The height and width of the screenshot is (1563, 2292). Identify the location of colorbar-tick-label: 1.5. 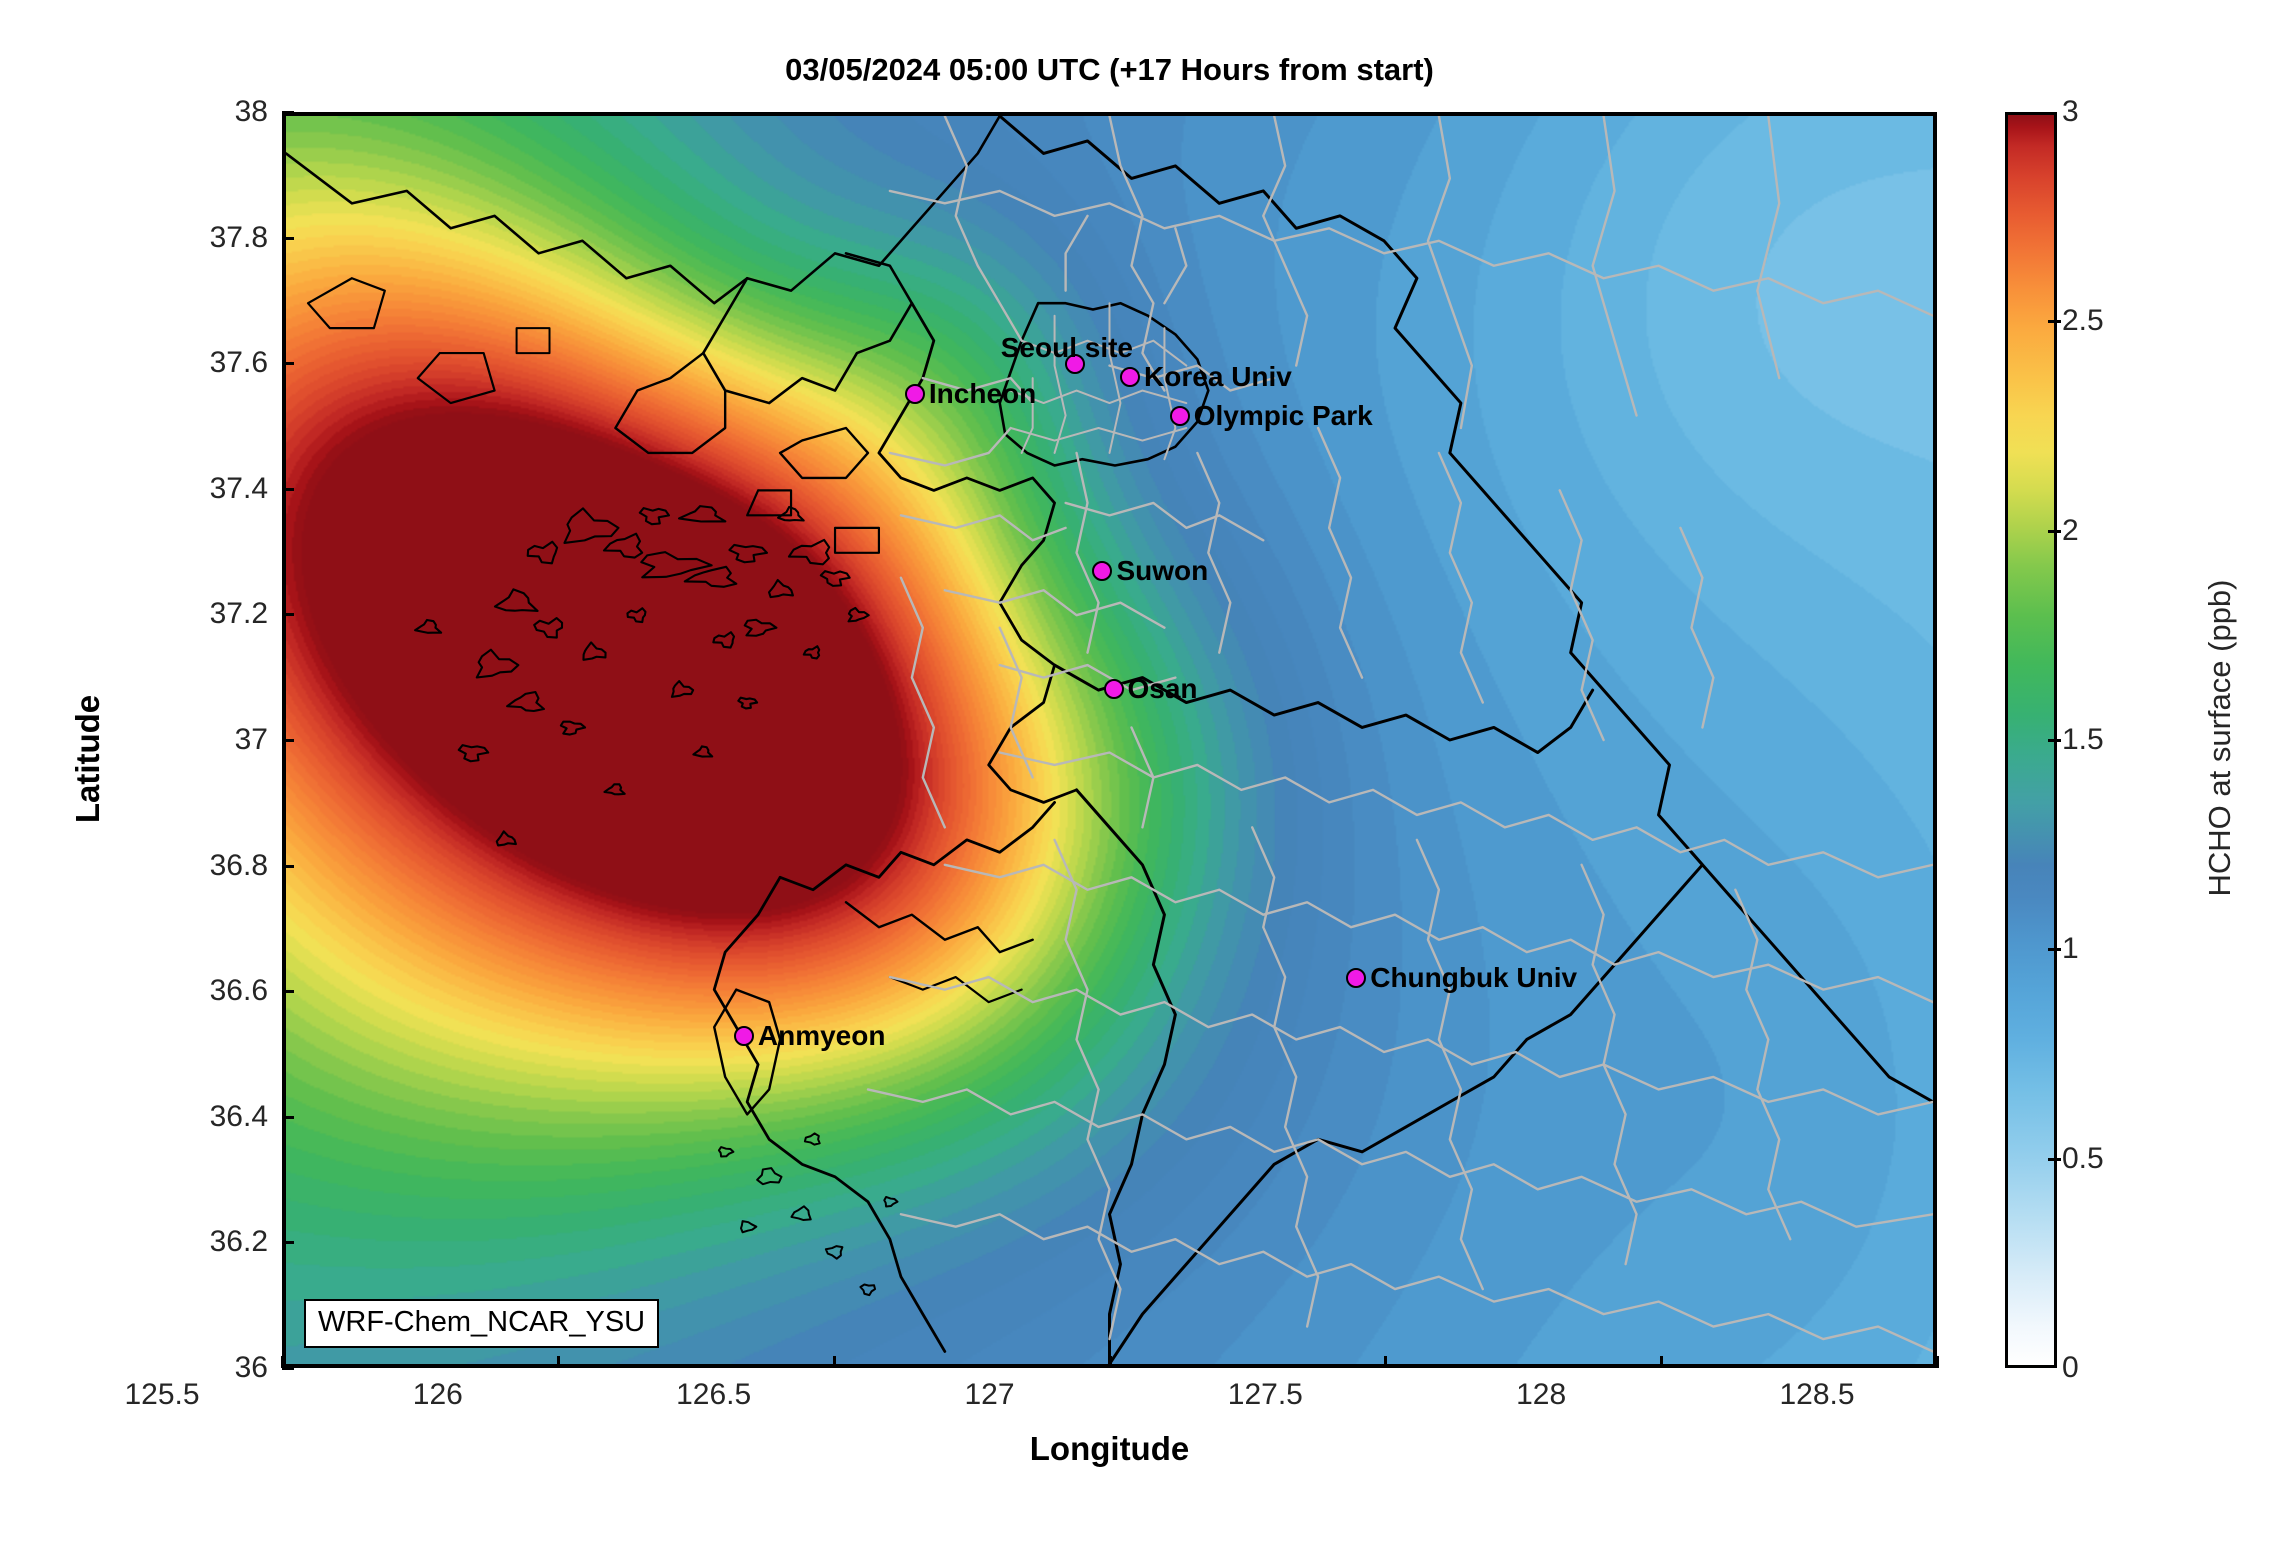
(2083, 739).